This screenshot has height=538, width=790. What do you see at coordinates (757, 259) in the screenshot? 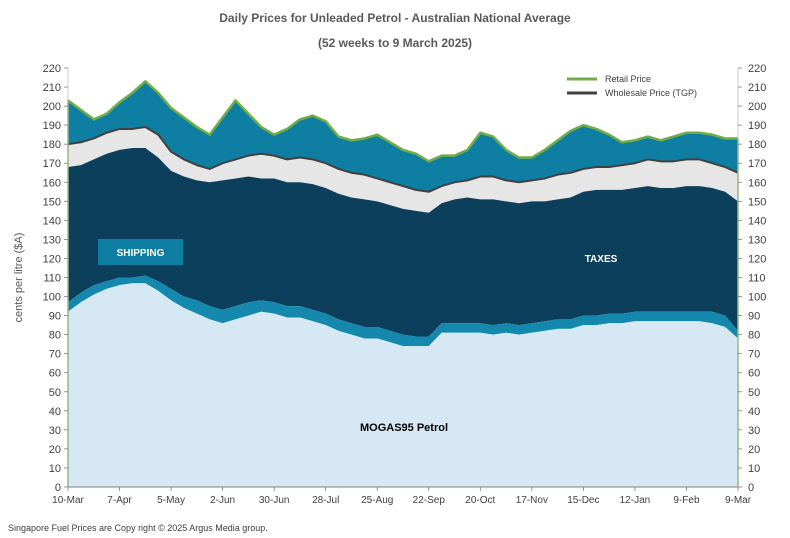
I see `y-tick-label-right: 120` at bounding box center [757, 259].